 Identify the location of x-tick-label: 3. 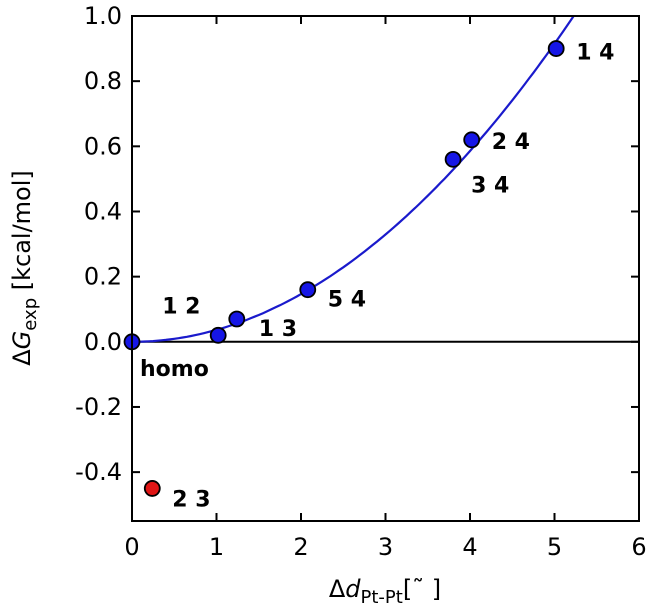
(385, 547).